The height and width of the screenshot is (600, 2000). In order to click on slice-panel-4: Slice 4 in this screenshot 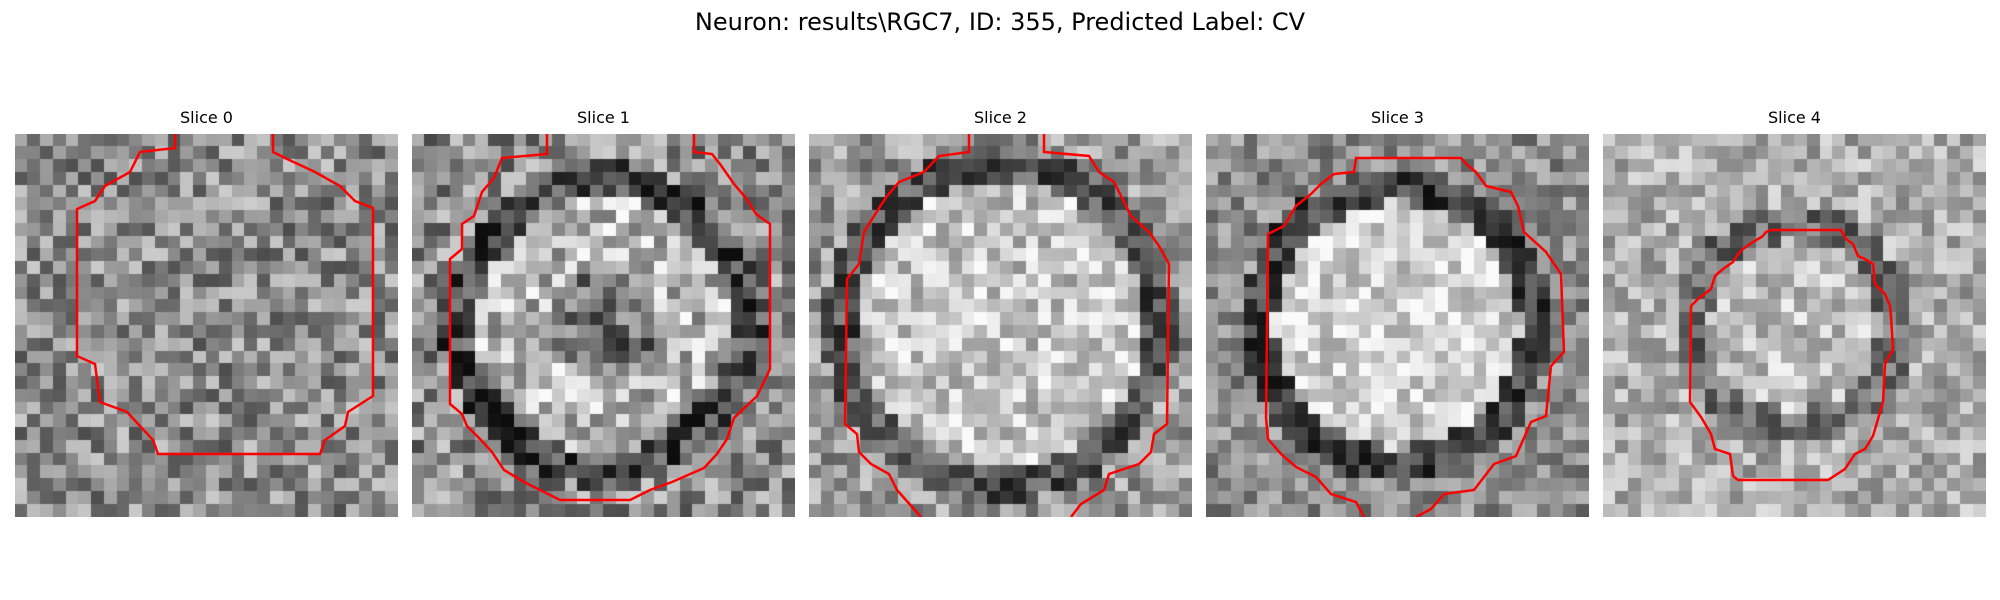, I will do `click(1794, 312)`.